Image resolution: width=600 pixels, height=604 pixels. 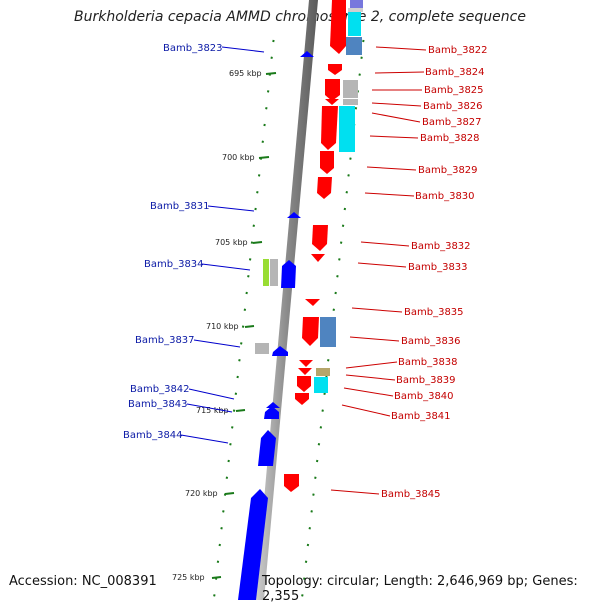 I want to click on gene-label: Bamb_3827, so click(x=452, y=122).